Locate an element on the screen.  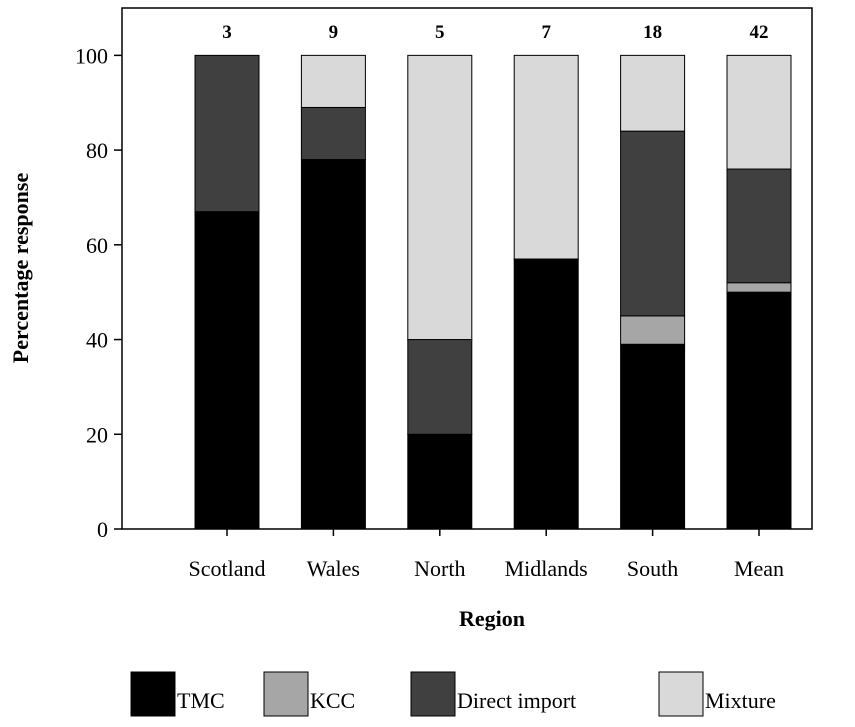
legend-label: Direct import is located at coordinates (516, 700).